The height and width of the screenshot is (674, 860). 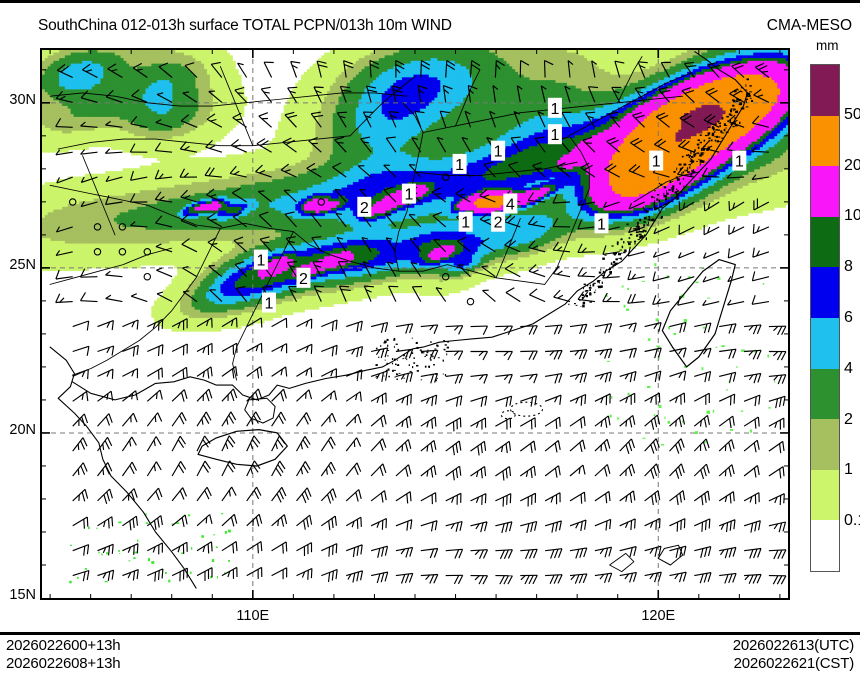 What do you see at coordinates (852, 521) in the screenshot?
I see `colorbar-tick-label: 0.1` at bounding box center [852, 521].